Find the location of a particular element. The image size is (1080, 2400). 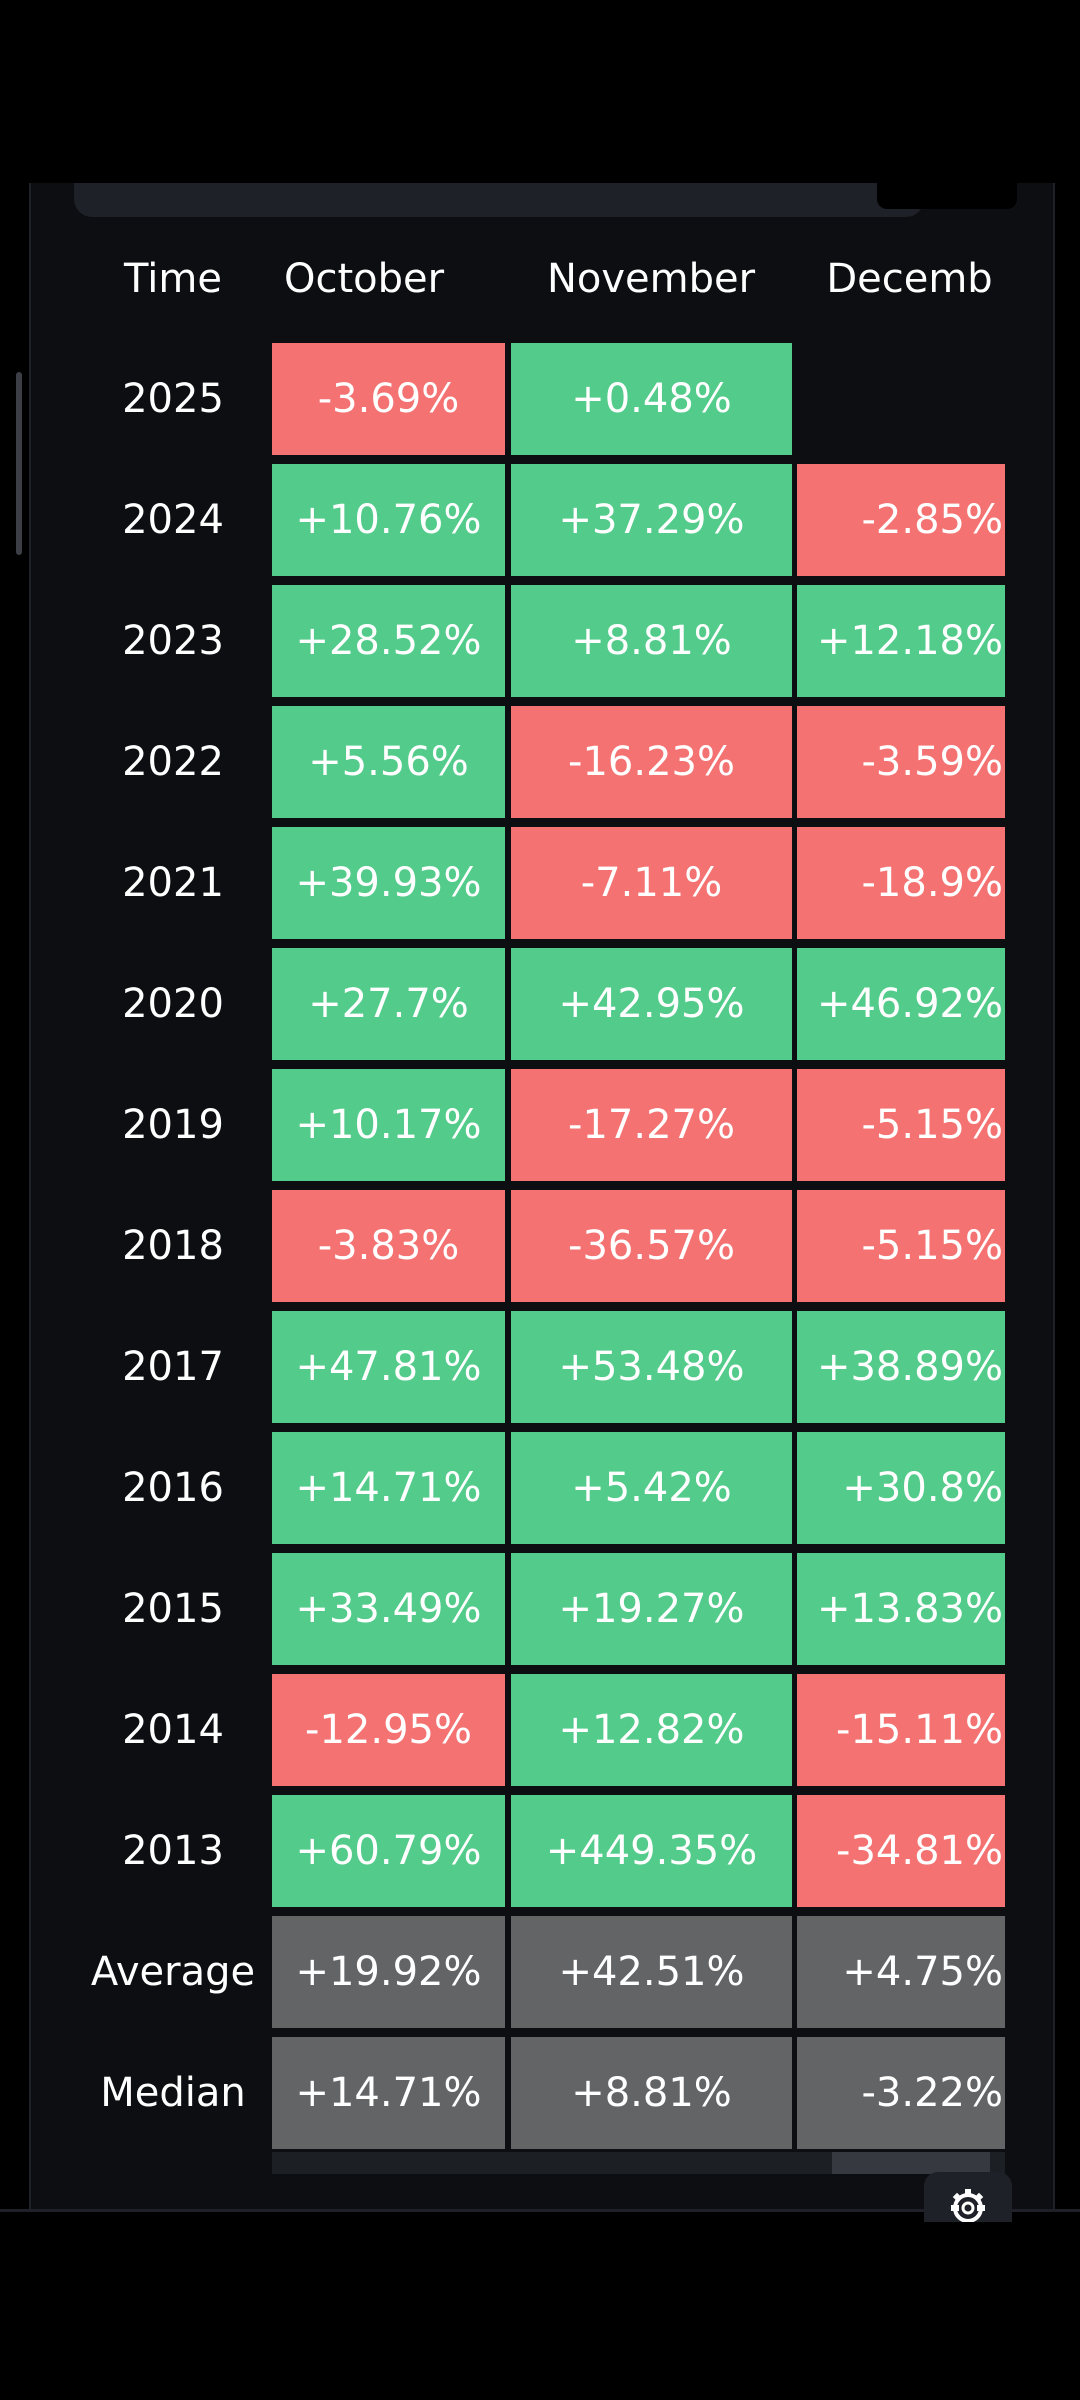

cell-2013-october: +60.79% is located at coordinates (388, 1851).